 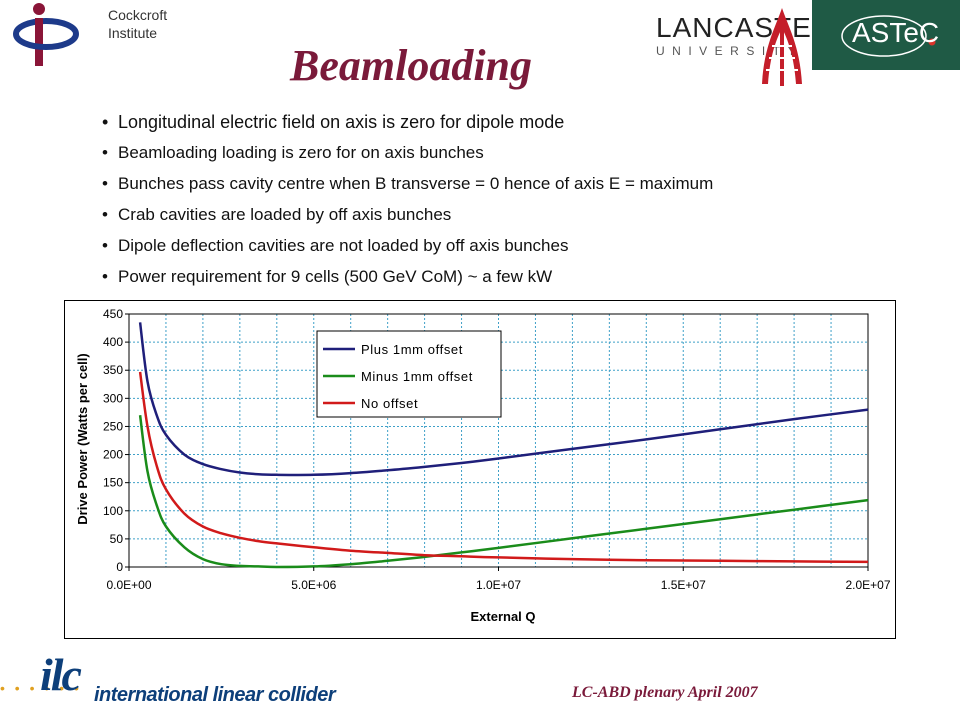 I want to click on x-tick-label: 0.0E+00, so click(x=128, y=585).